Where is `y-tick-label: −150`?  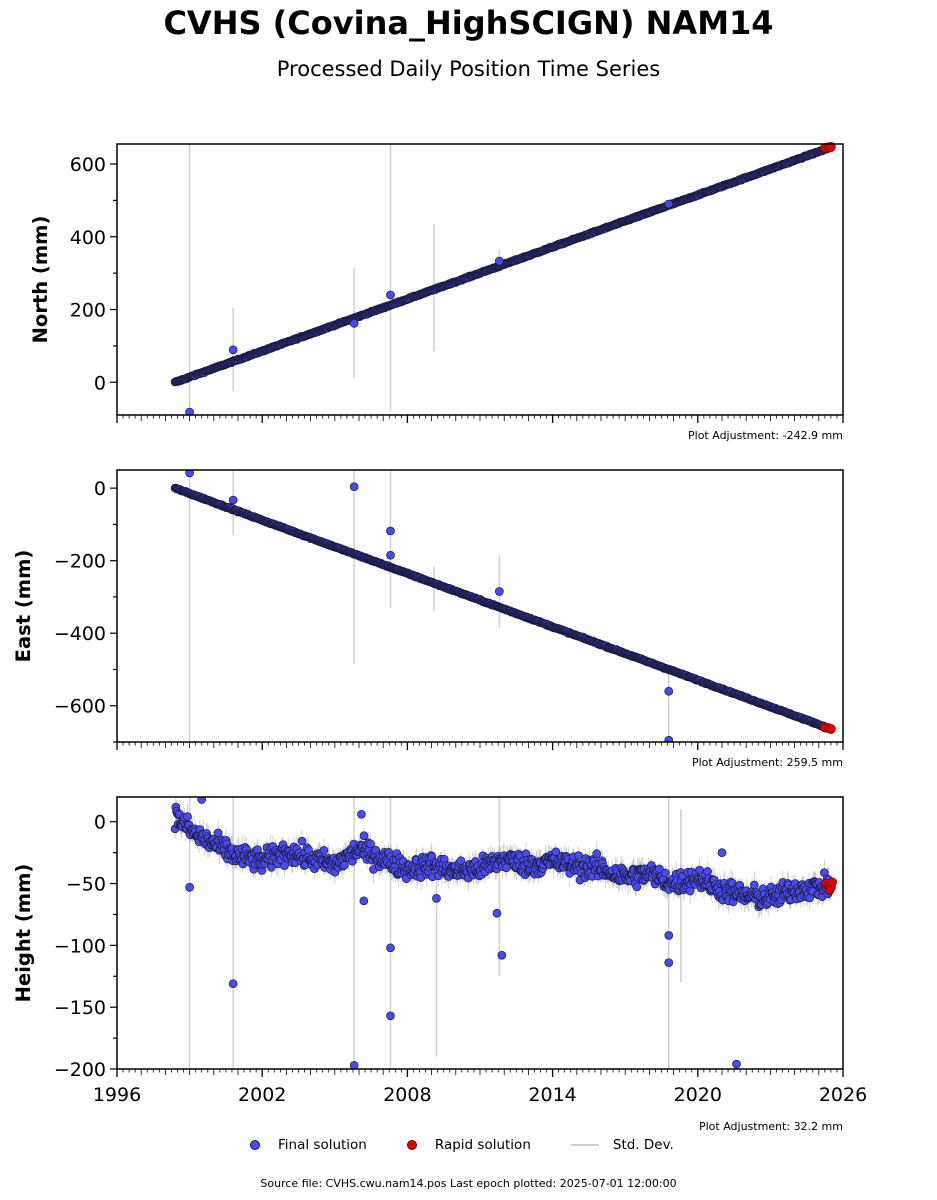
y-tick-label: −150 is located at coordinates (80, 1008).